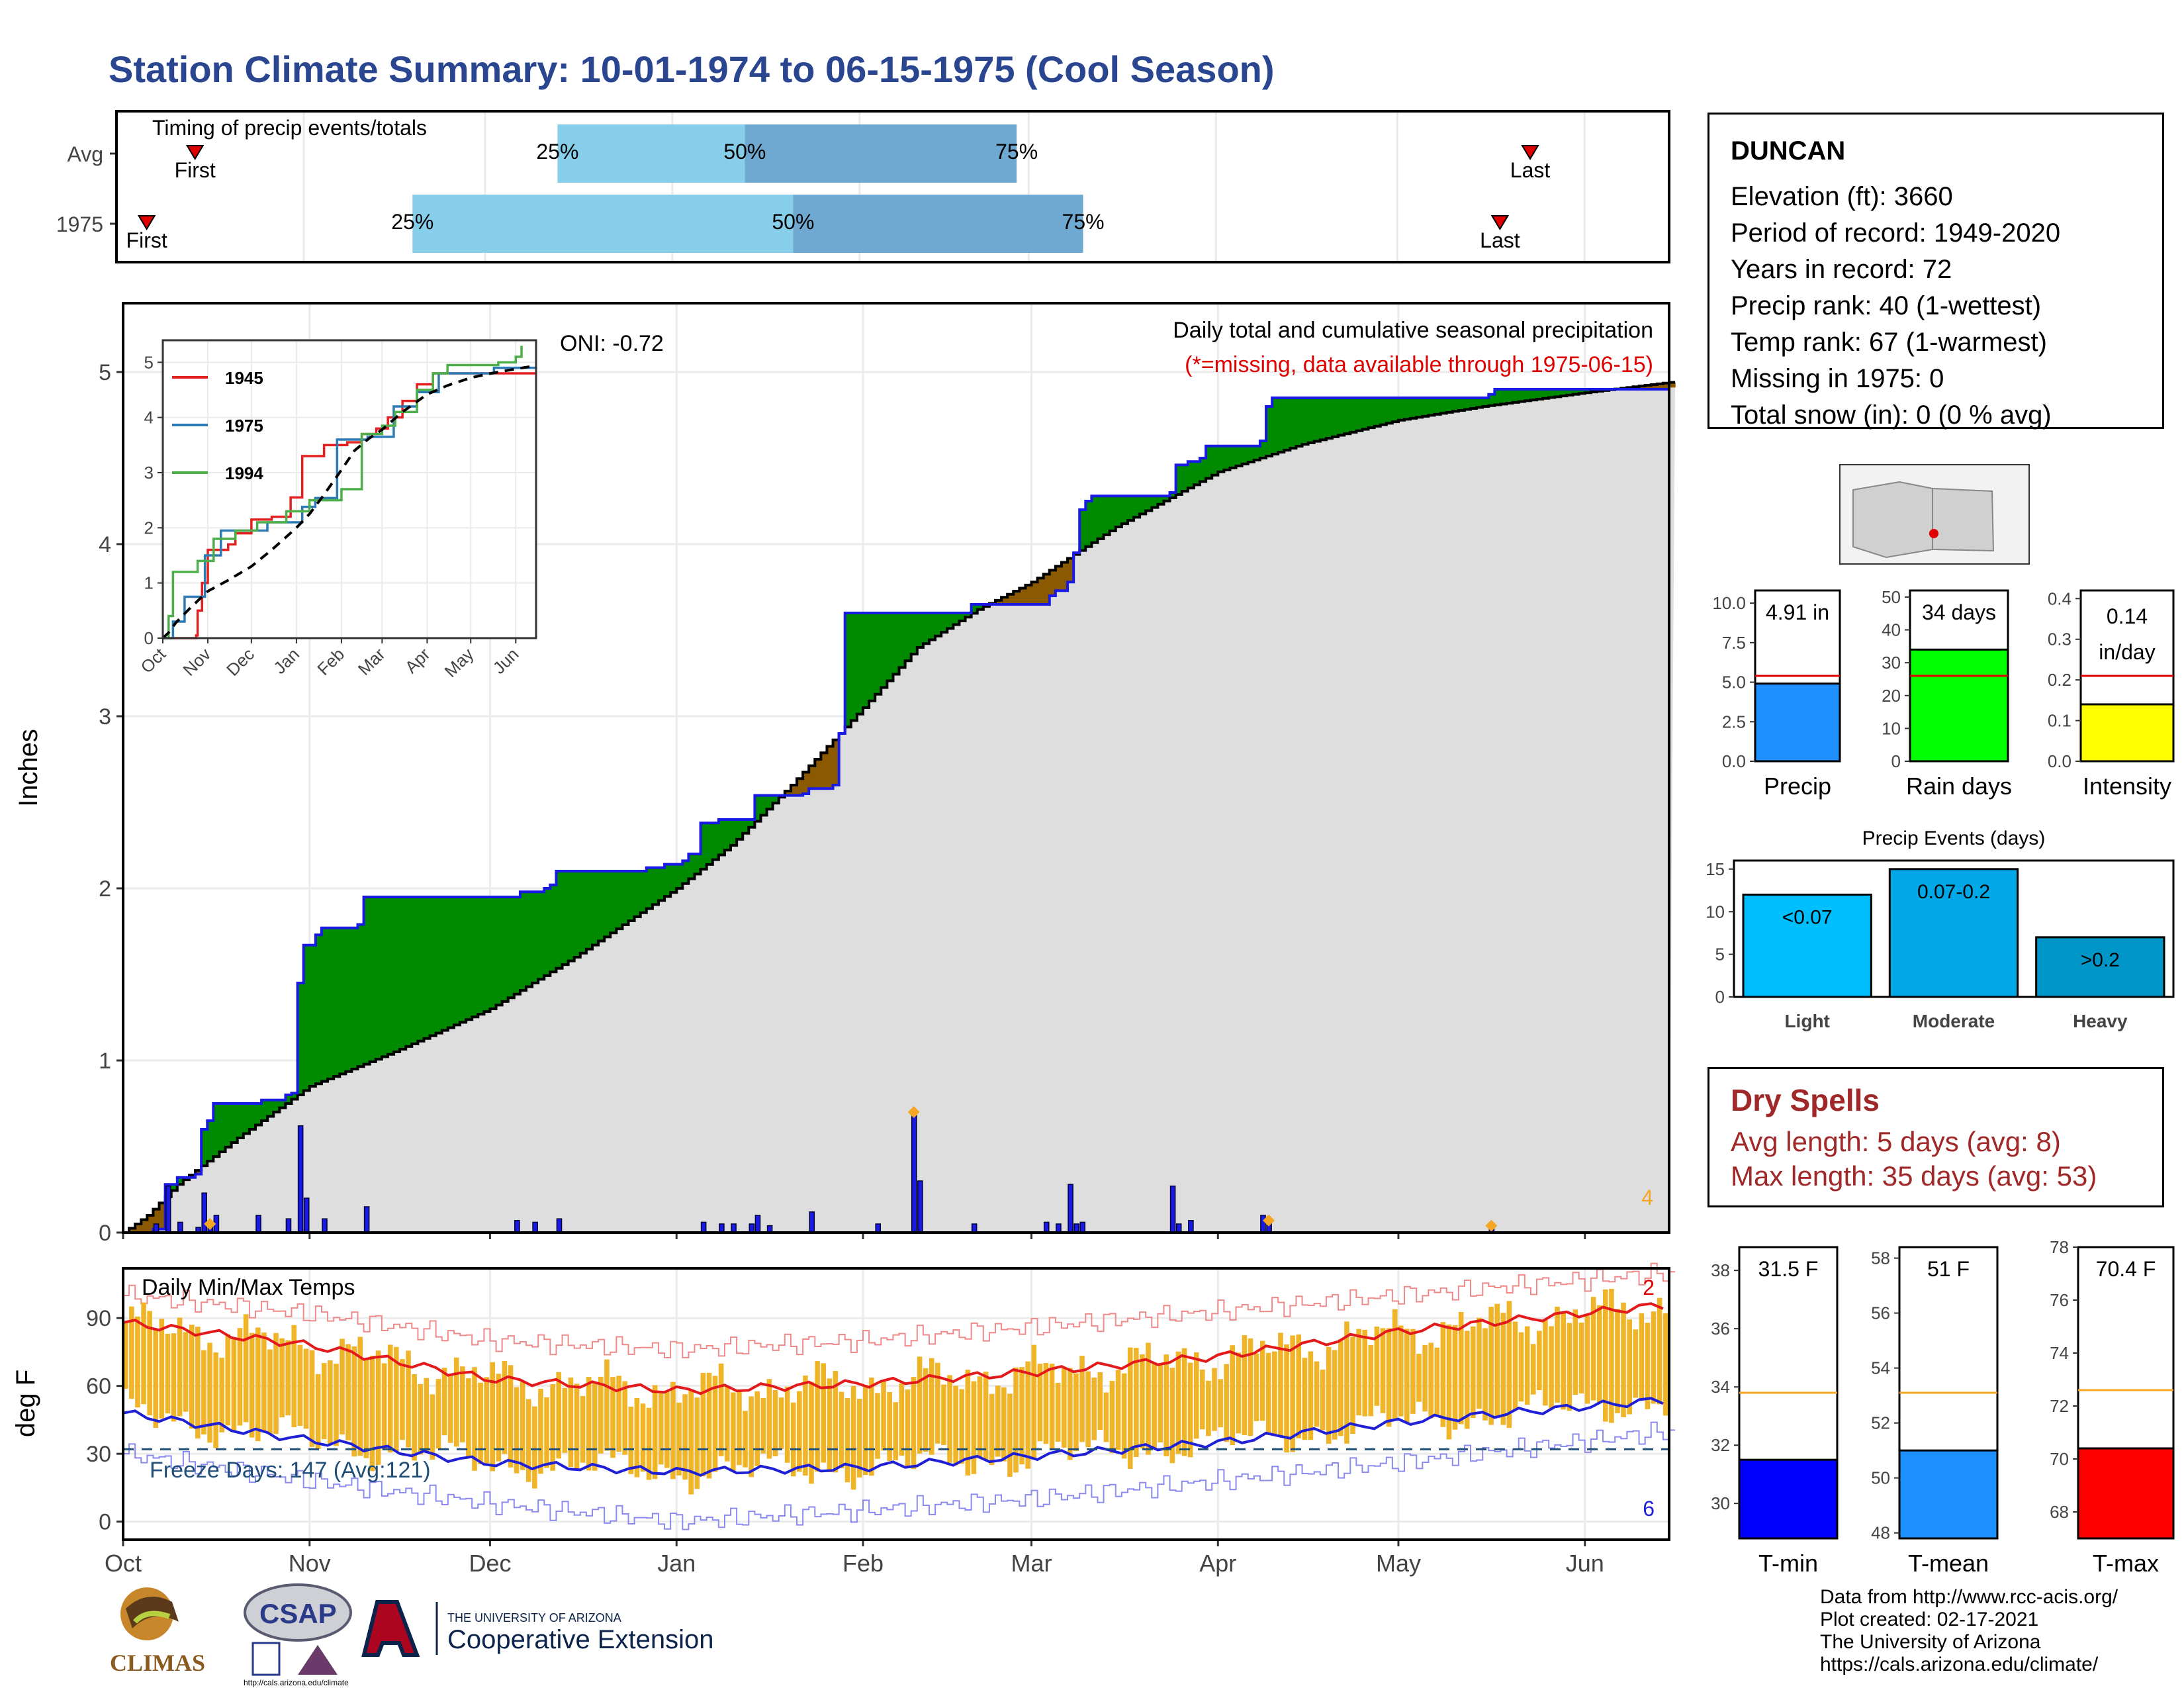 The image size is (2184, 1688). I want to click on summary-value-label: 31.5 F, so click(1789, 1269).